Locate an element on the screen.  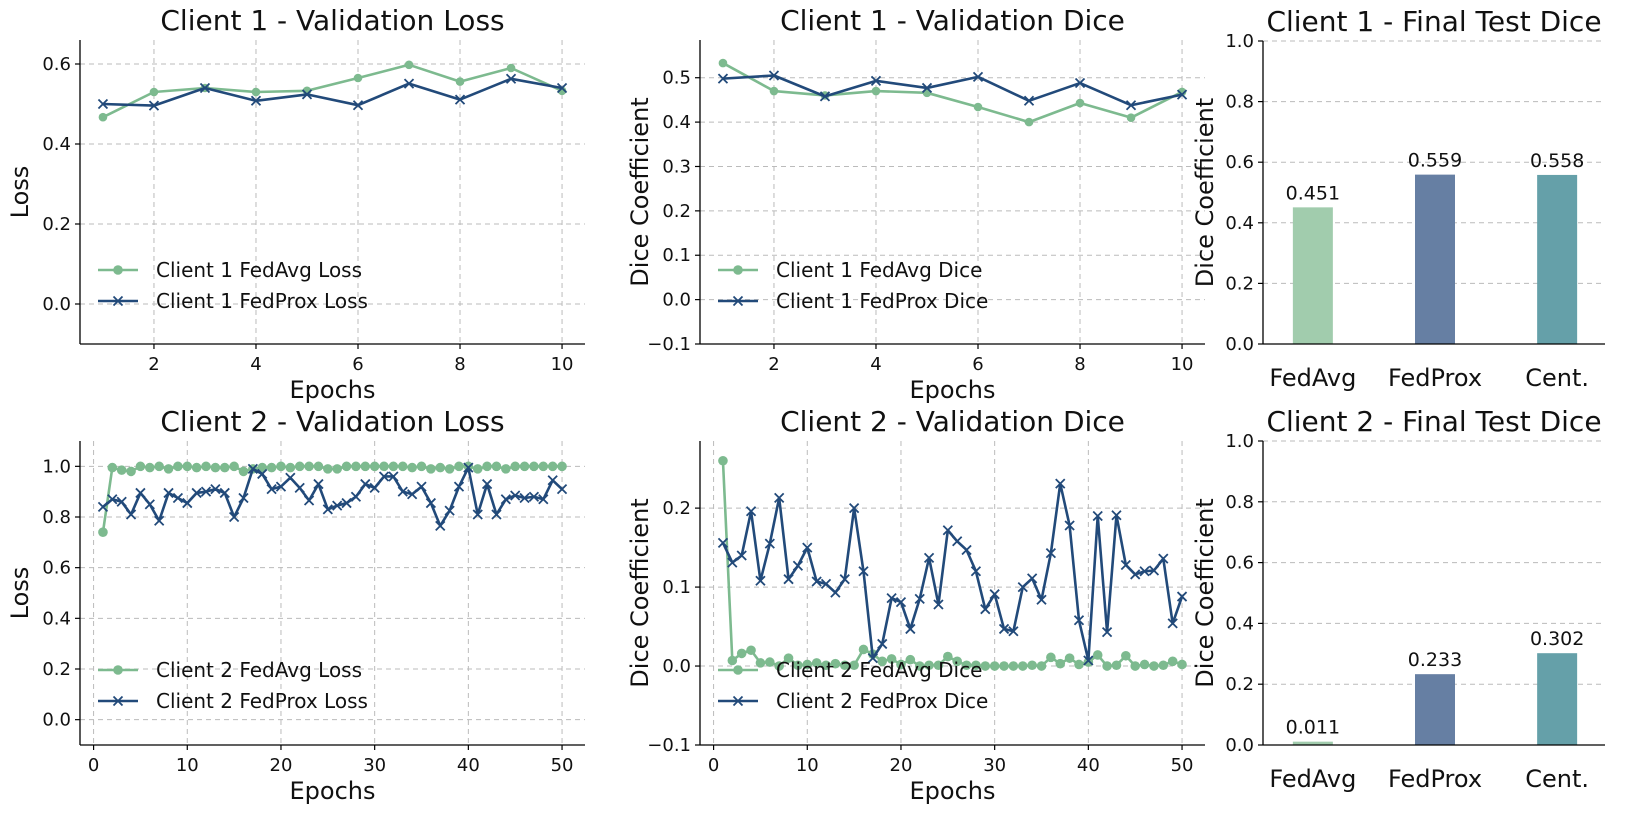
legend-label: Client 2 FedAvg Dice is located at coordinates (879, 670).